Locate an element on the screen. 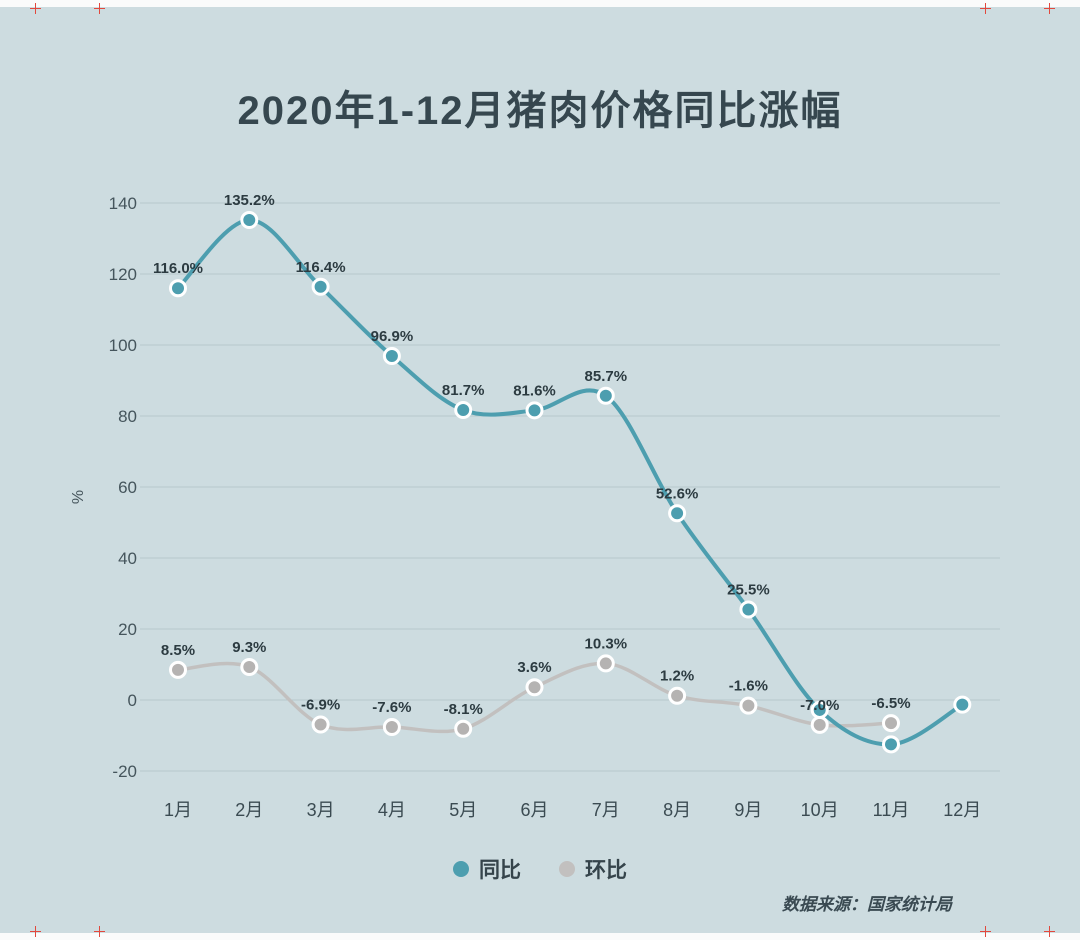 Image resolution: width=1080 pixels, height=940 pixels. yoy-data-point-label: 135.2% is located at coordinates (249, 200).